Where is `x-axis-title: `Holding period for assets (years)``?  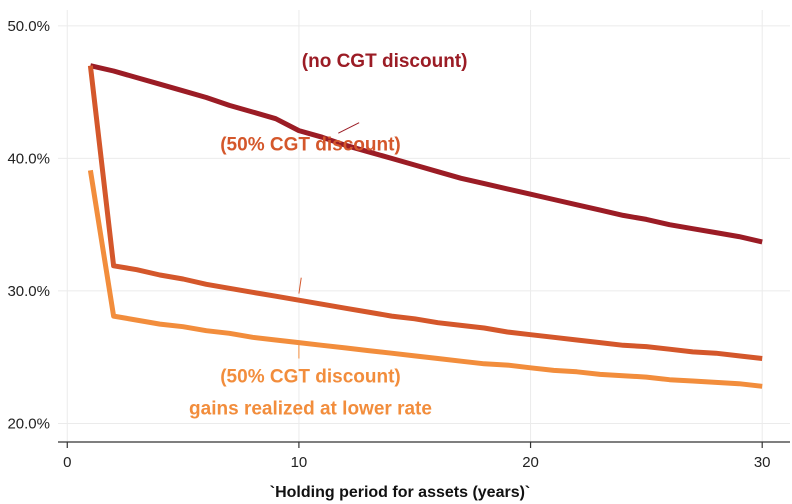 x-axis-title: `Holding period for assets (years)` is located at coordinates (400, 492).